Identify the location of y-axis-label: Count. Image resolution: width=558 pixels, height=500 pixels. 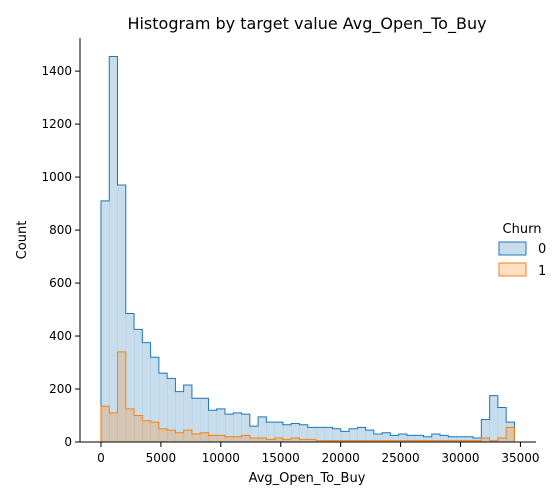
(22, 240).